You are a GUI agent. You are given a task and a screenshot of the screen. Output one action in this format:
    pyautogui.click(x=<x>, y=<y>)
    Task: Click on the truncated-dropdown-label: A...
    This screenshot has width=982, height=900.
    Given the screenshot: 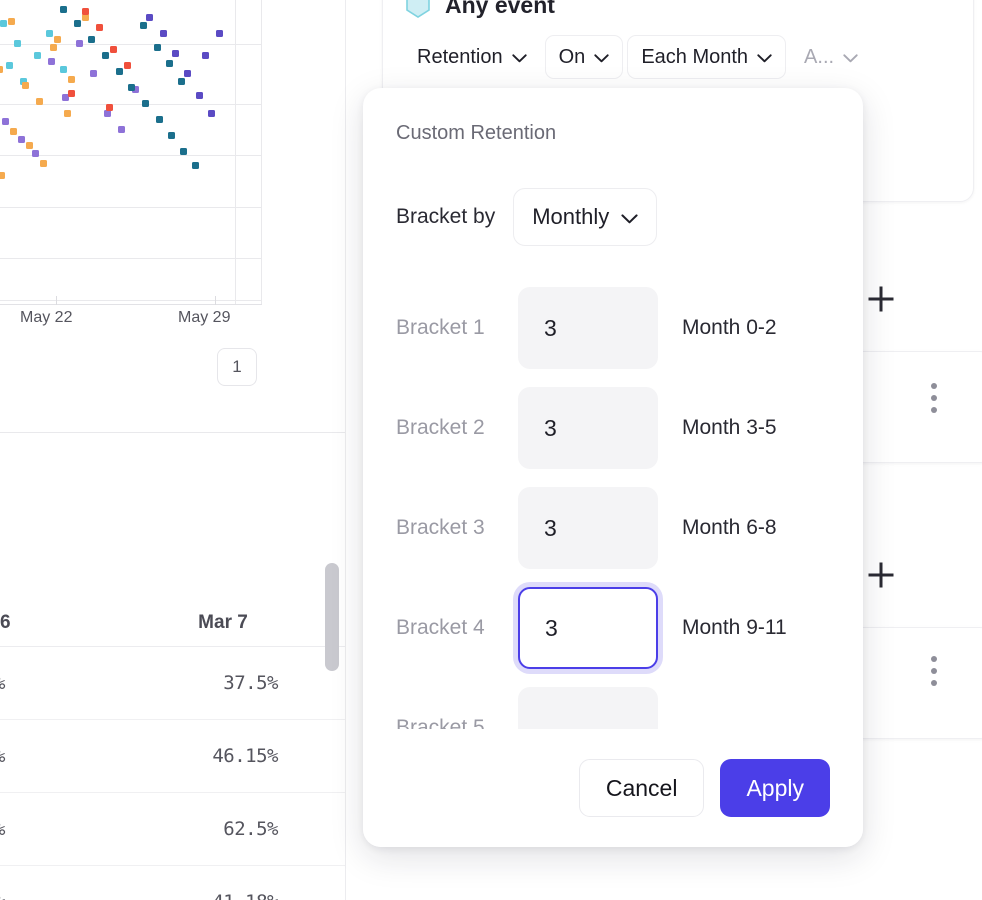 What is the action you would take?
    pyautogui.click(x=819, y=56)
    